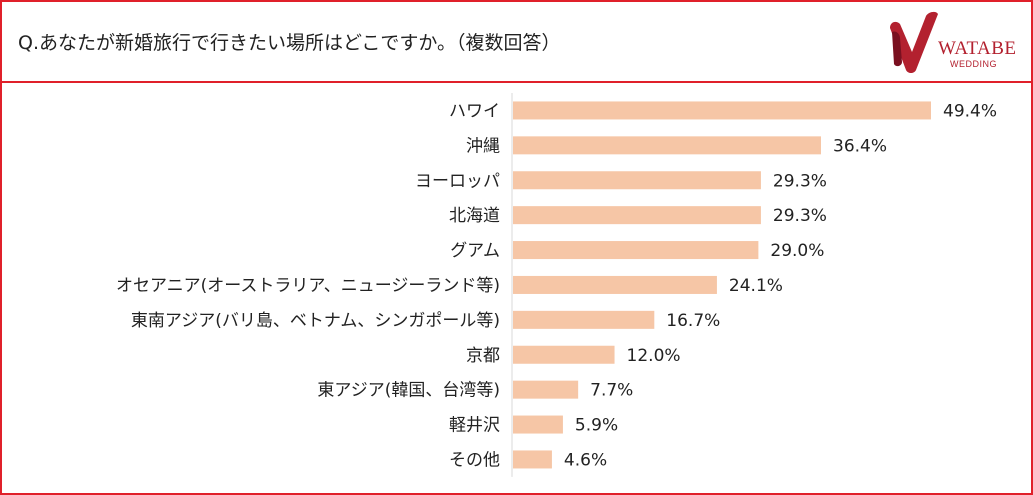  What do you see at coordinates (970, 111) in the screenshot?
I see `data-label: 49.4%` at bounding box center [970, 111].